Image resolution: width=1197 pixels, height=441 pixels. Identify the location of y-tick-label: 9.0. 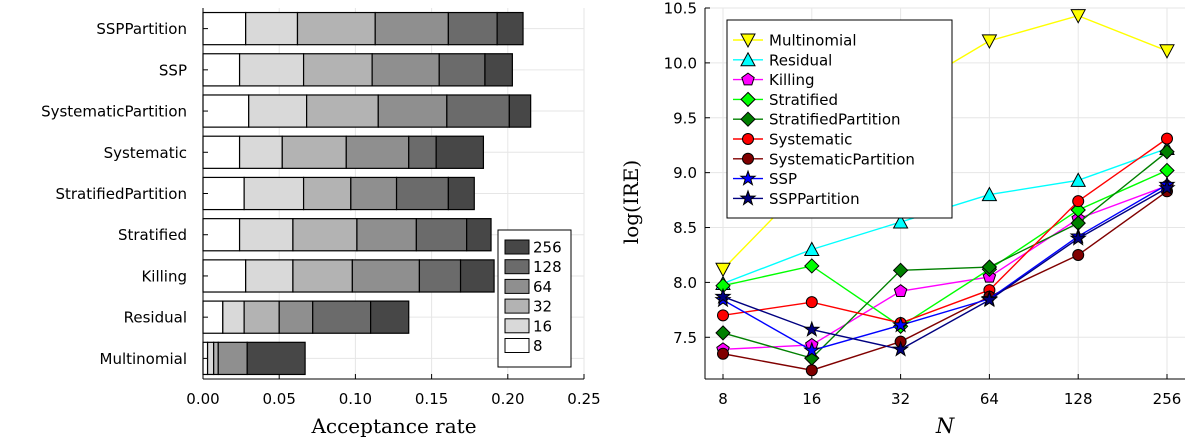
(685, 173).